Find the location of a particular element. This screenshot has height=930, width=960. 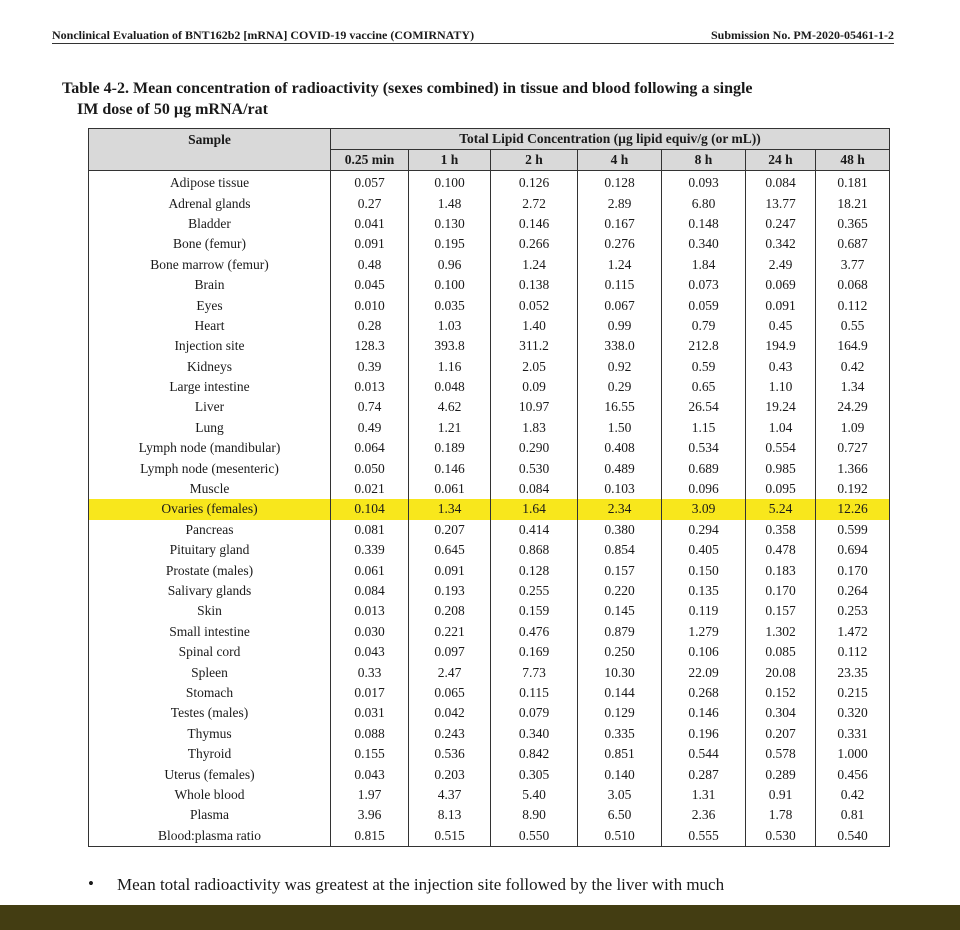

value-cell: 0.694 is located at coordinates (852, 550).